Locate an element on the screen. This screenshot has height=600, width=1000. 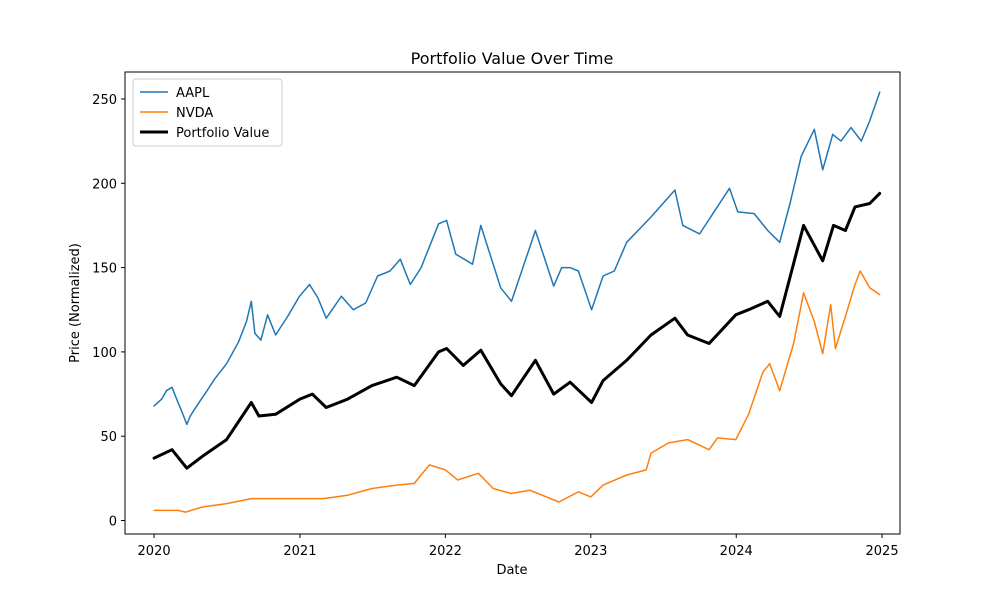
x-tick-label: 2022 is located at coordinates (445, 551).